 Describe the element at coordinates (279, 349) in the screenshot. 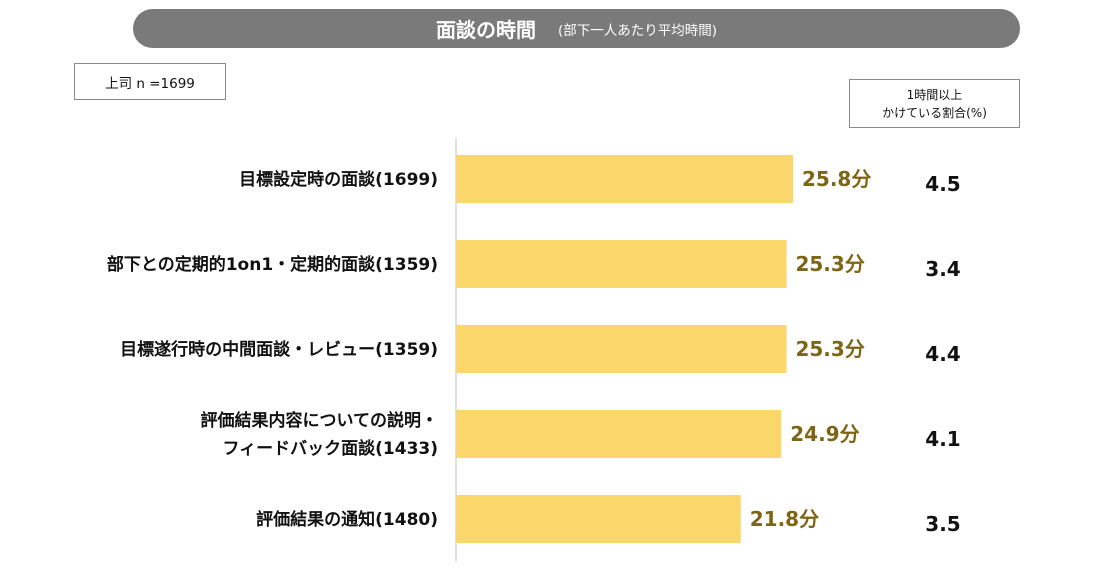

I see `category-label: 目標遂行時の中間面談・レビュー(1359)` at that location.